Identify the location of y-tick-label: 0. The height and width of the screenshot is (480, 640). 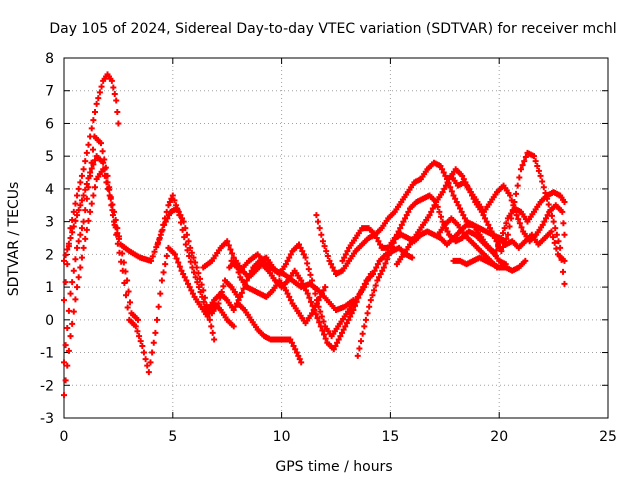
(49, 321).